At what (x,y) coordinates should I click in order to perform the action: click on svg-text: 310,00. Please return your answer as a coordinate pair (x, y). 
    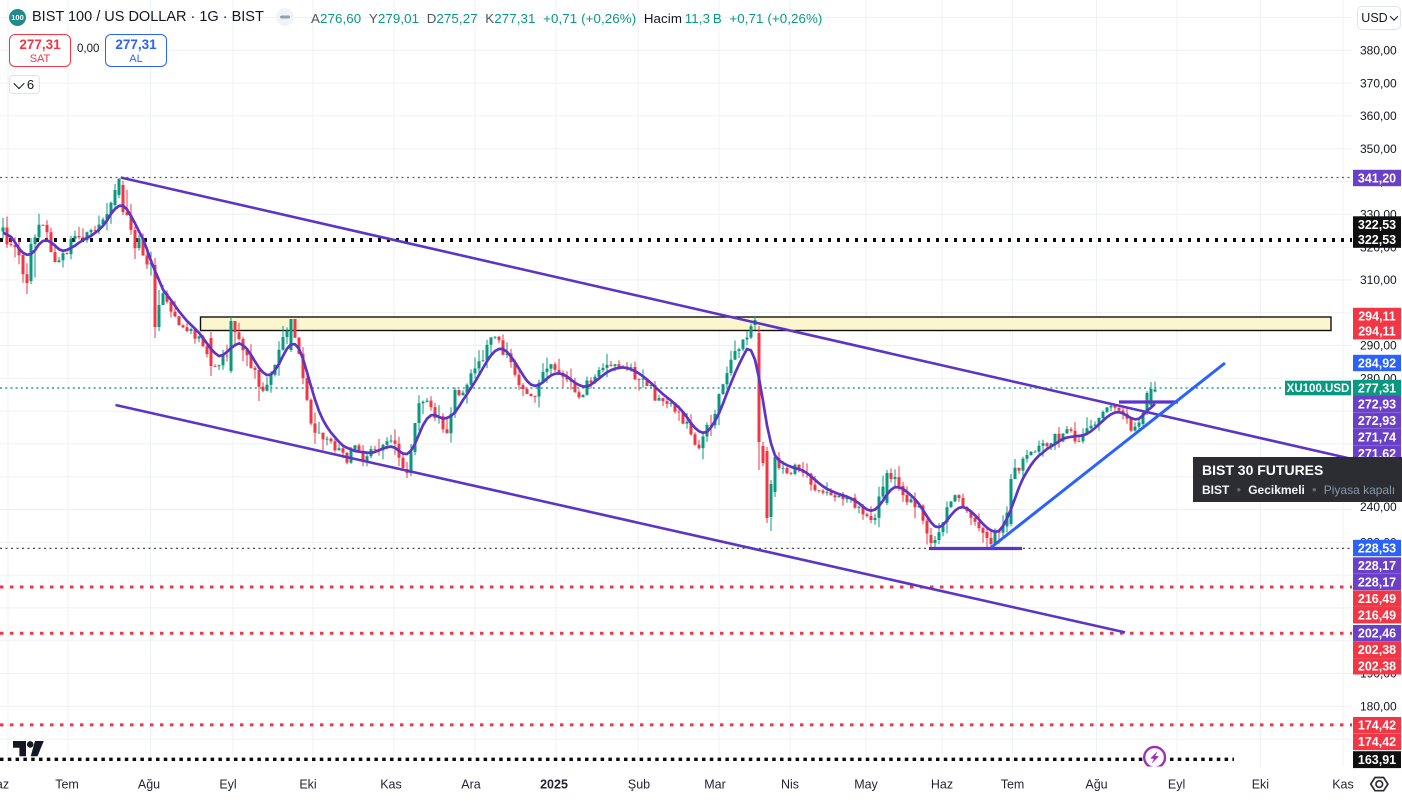
    Looking at the image, I should click on (1378, 280).